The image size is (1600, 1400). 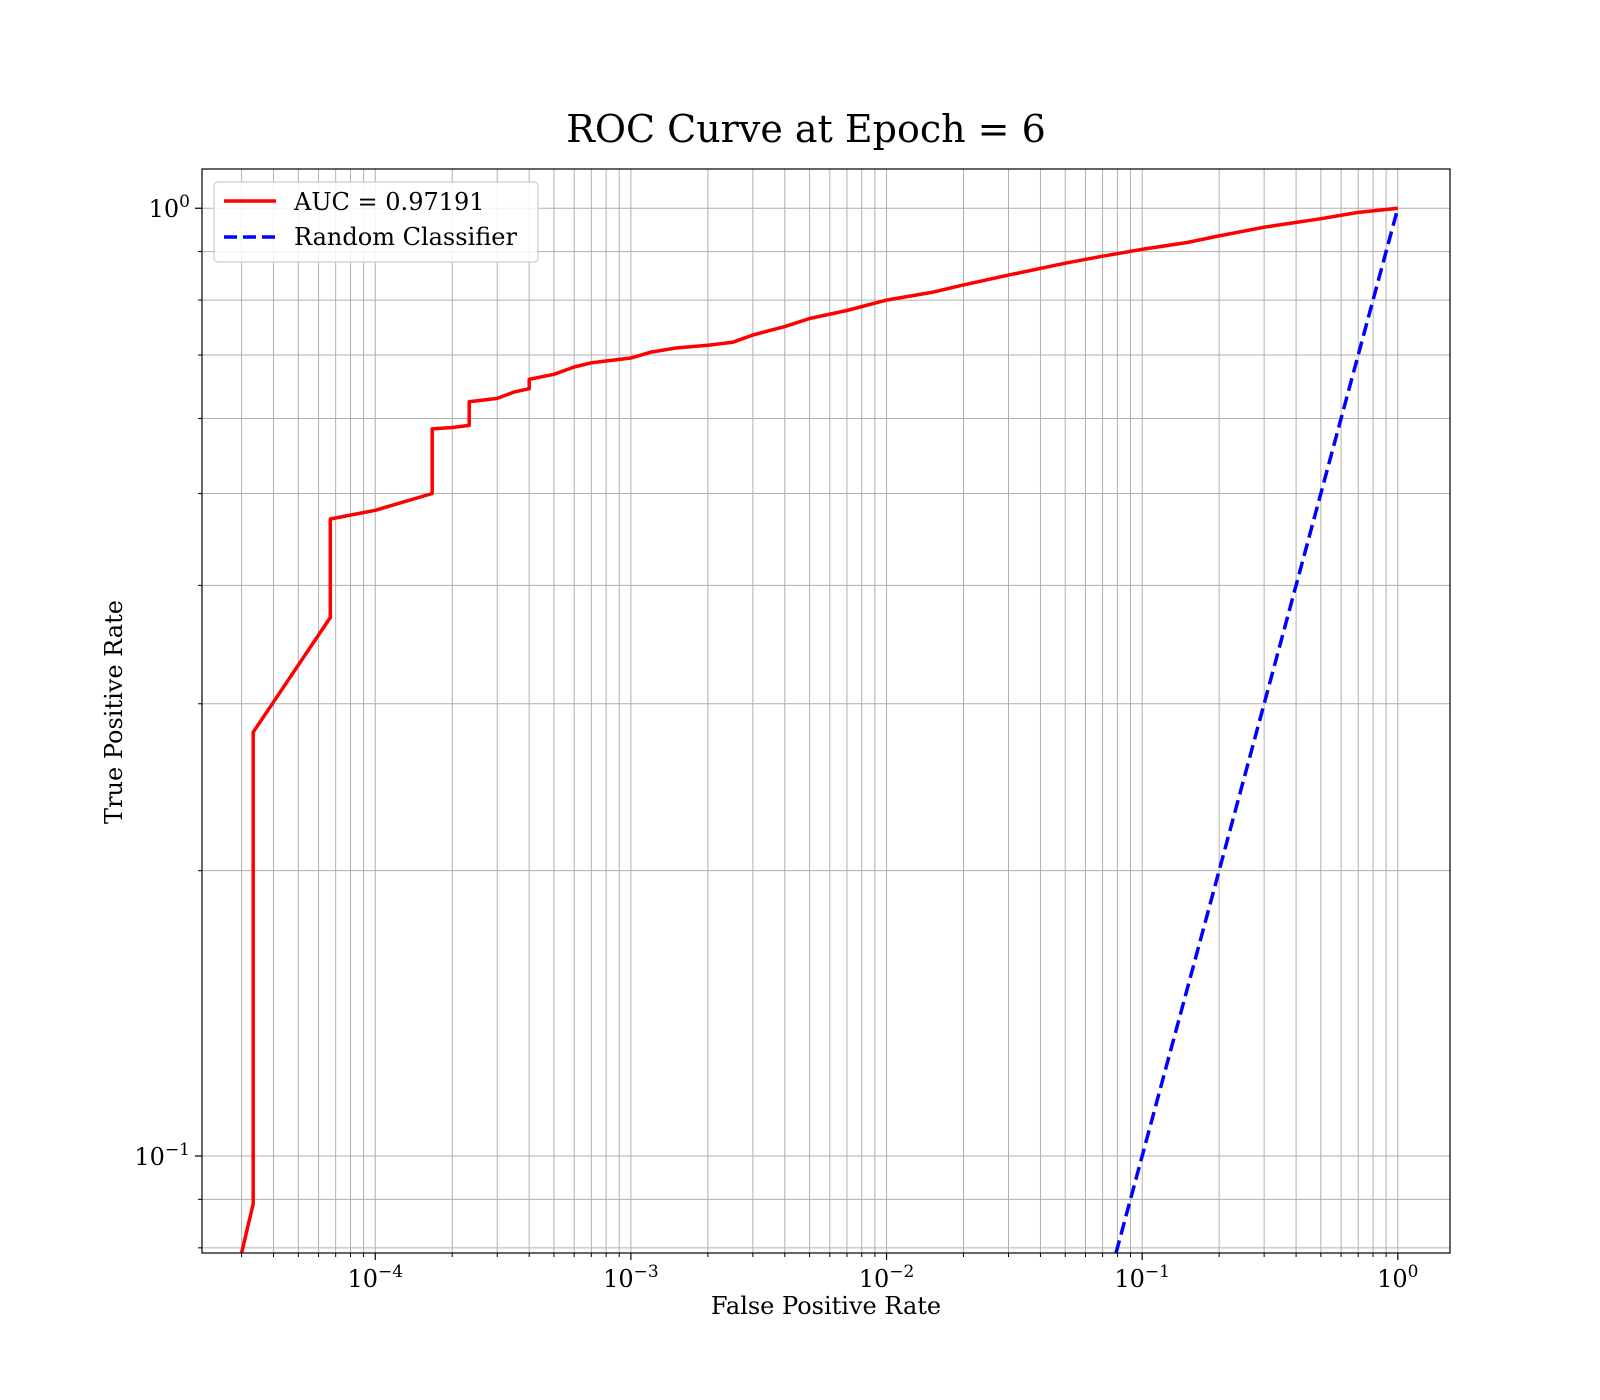 I want to click on y-tick-label: 10⁻¹, so click(x=162, y=1155).